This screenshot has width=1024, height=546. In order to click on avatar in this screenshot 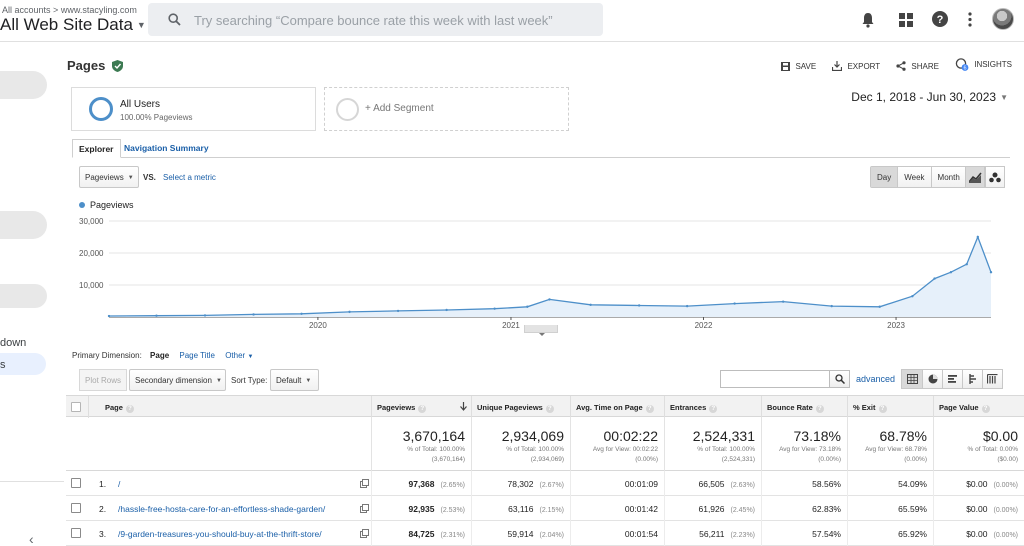, I will do `click(1003, 19)`.